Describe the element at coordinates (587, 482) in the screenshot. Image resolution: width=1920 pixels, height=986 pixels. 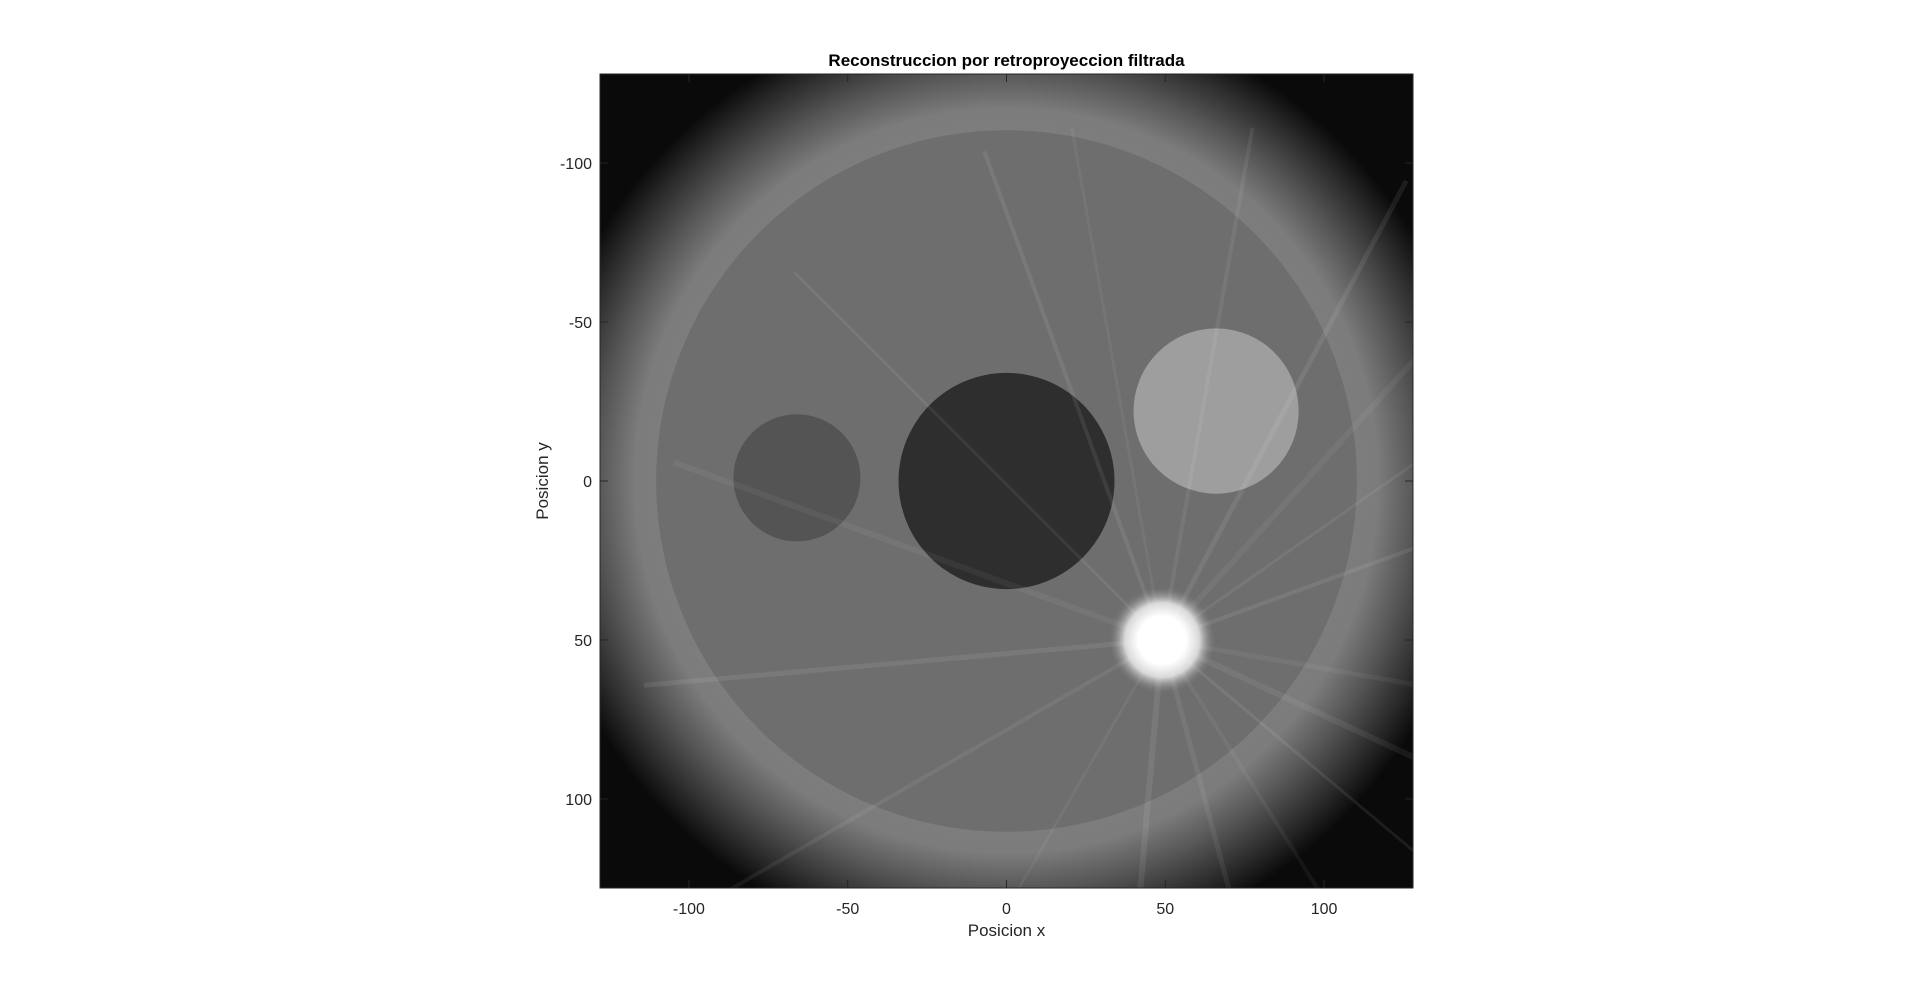
I see `y-tick-label: 0` at that location.